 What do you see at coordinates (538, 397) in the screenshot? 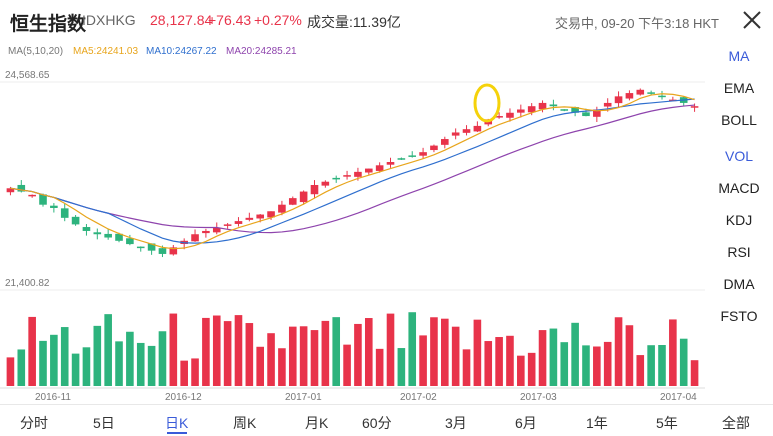
I see `x-label: 2017-03` at bounding box center [538, 397].